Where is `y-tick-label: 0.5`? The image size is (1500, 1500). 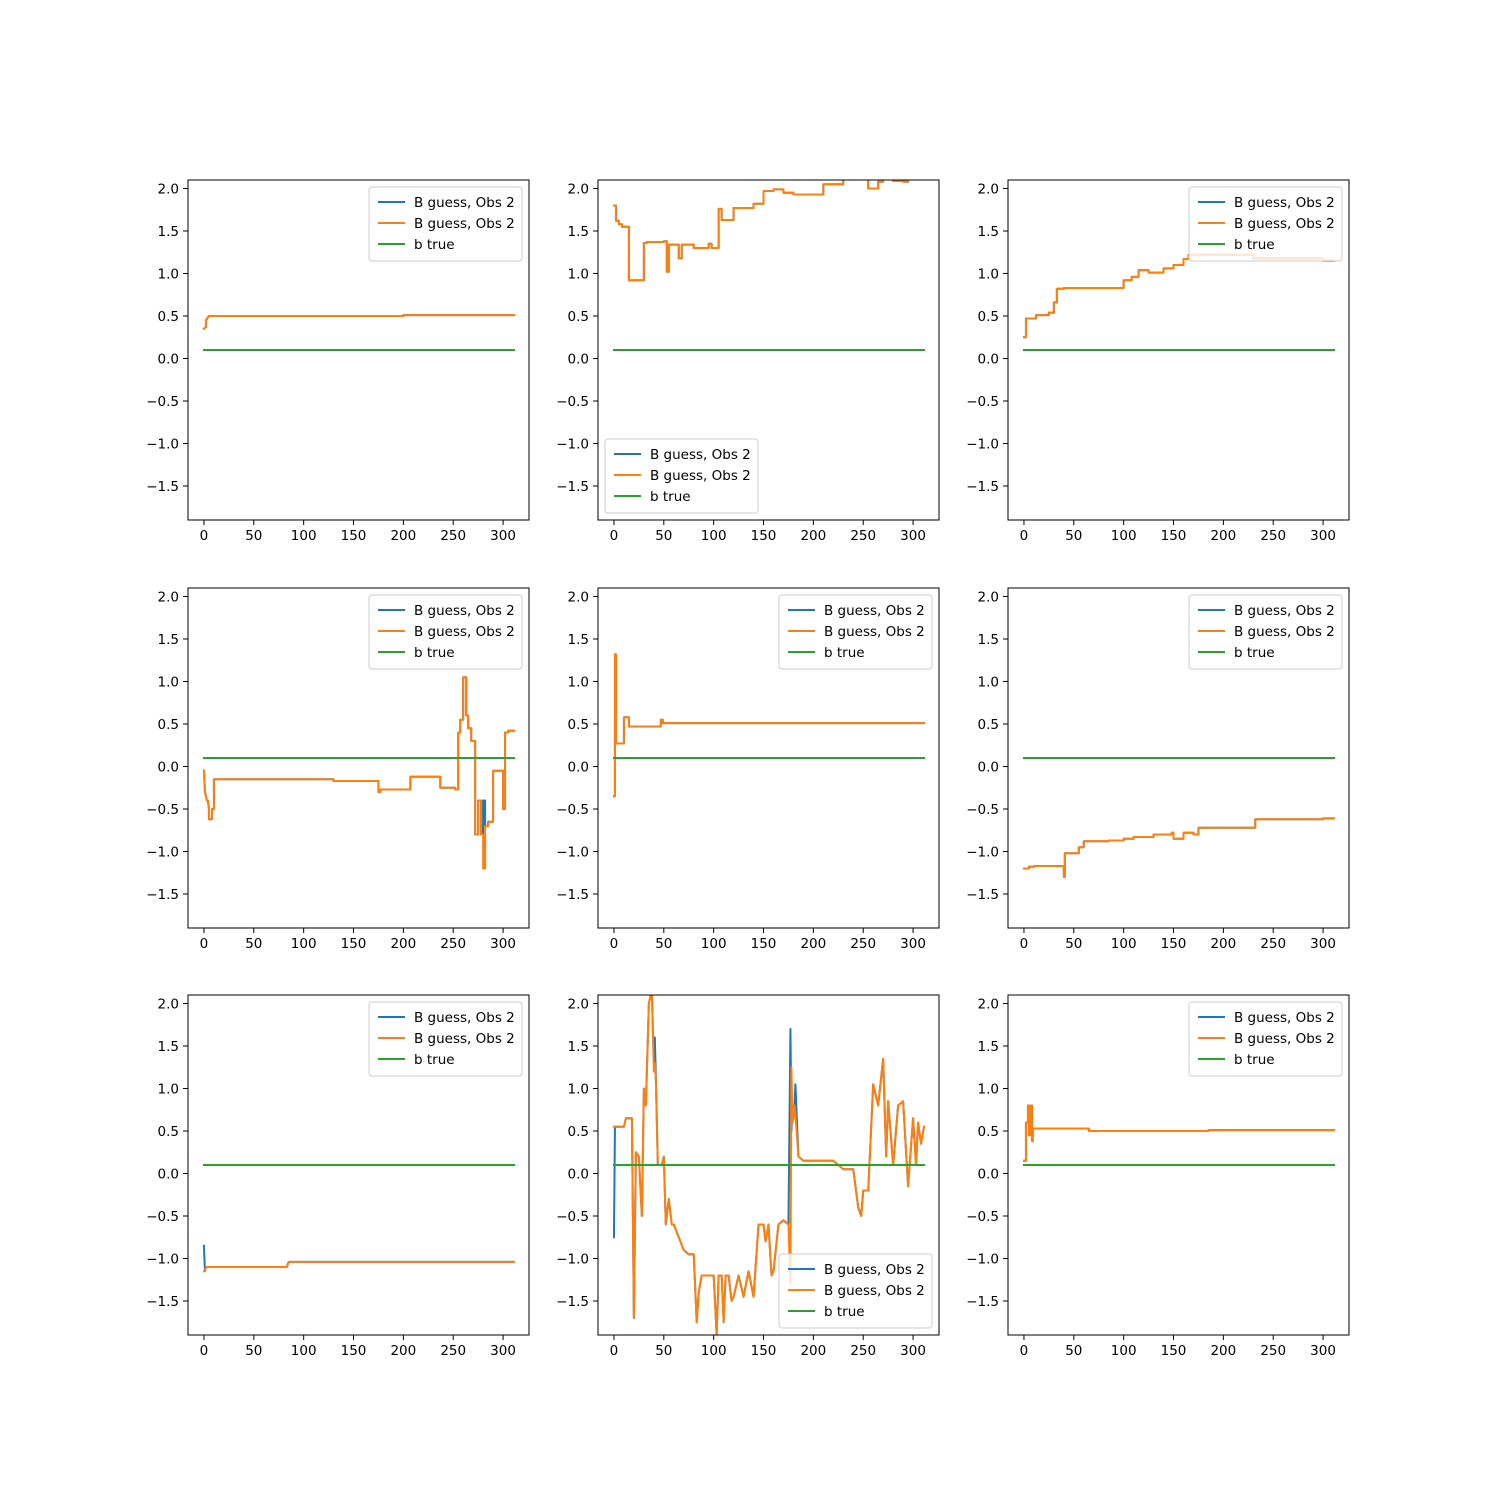 y-tick-label: 0.5 is located at coordinates (988, 725).